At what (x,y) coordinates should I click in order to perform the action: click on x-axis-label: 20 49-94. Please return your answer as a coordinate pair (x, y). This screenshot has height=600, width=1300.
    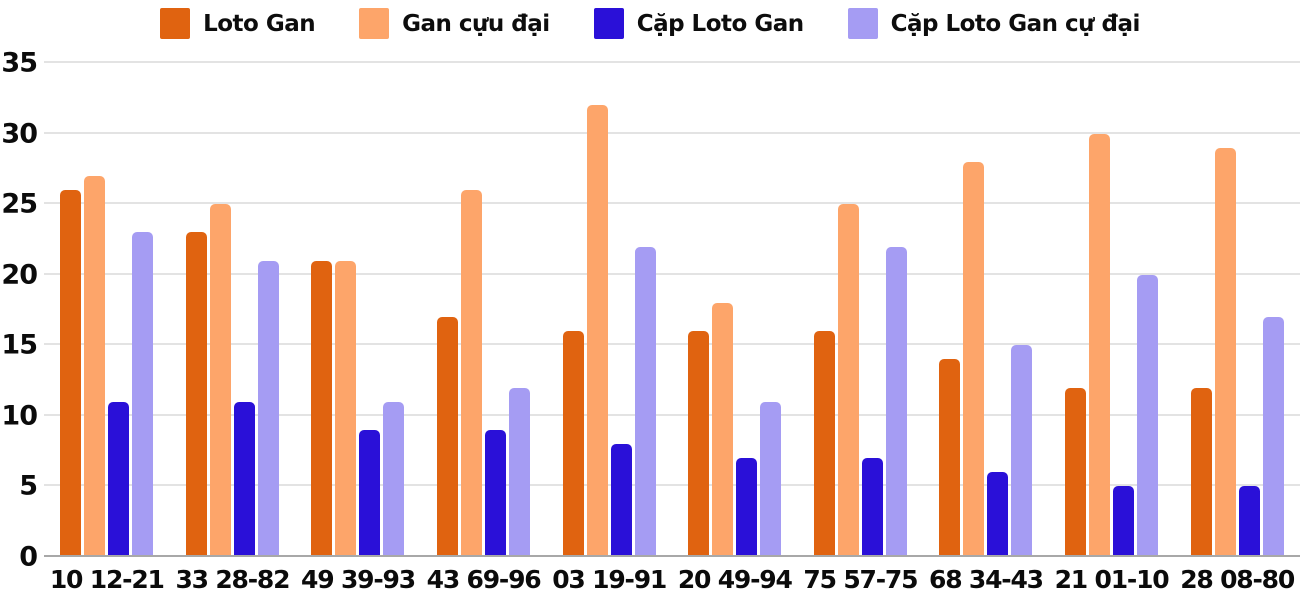
    Looking at the image, I should click on (735, 579).